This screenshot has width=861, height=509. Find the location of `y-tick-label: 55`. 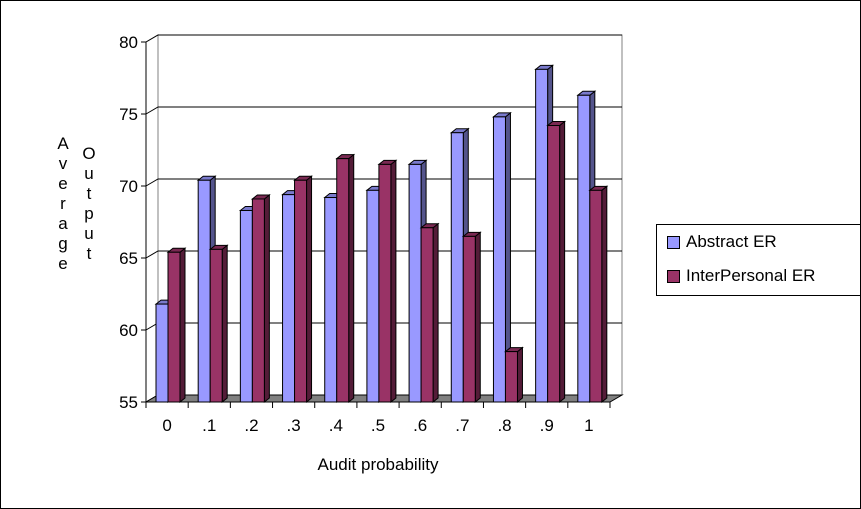

y-tick-label: 55 is located at coordinates (128, 402).